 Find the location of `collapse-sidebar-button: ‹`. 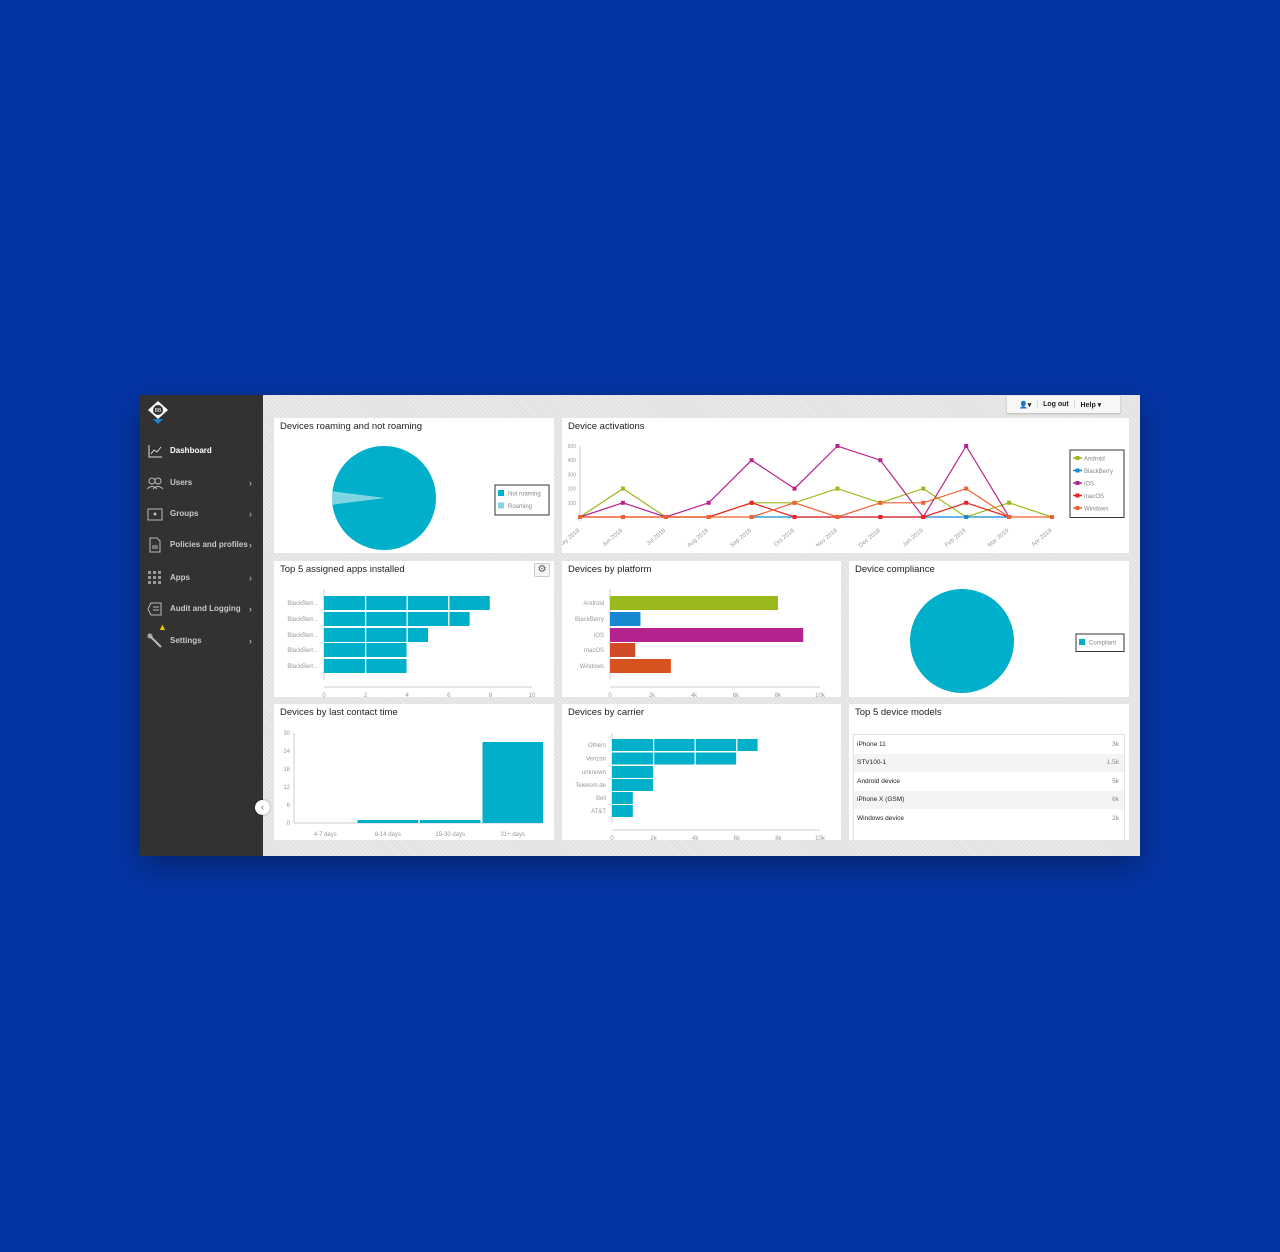

collapse-sidebar-button: ‹ is located at coordinates (262, 807).